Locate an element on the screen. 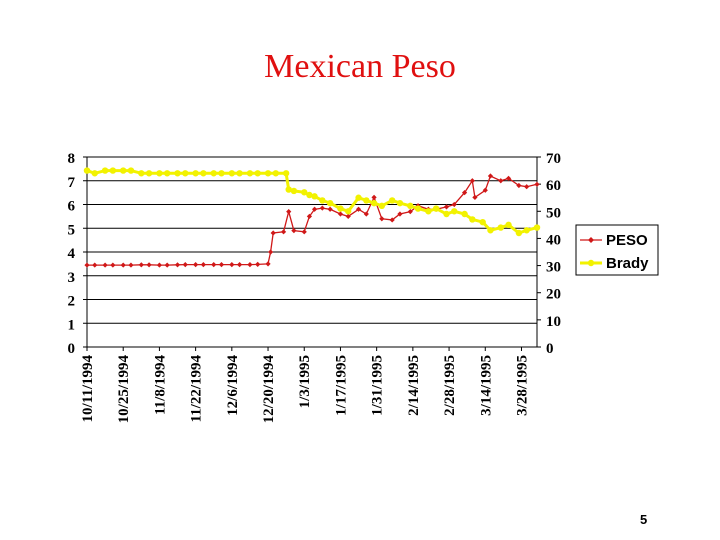  right-tick-label: 10 is located at coordinates (553, 322).